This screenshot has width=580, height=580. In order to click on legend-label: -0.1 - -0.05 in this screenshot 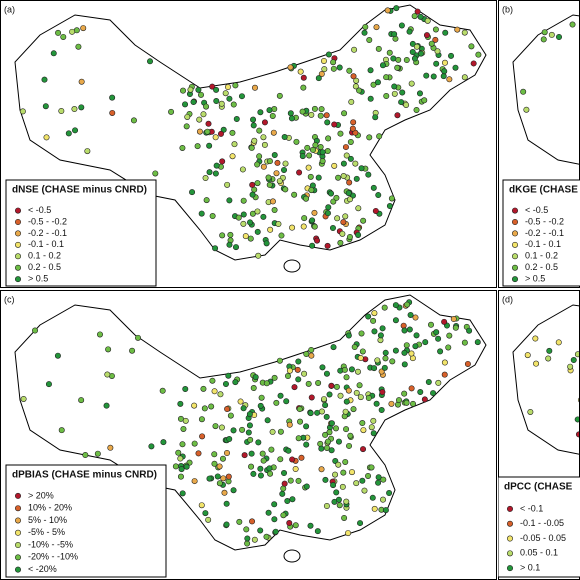, I will do `click(542, 523)`.